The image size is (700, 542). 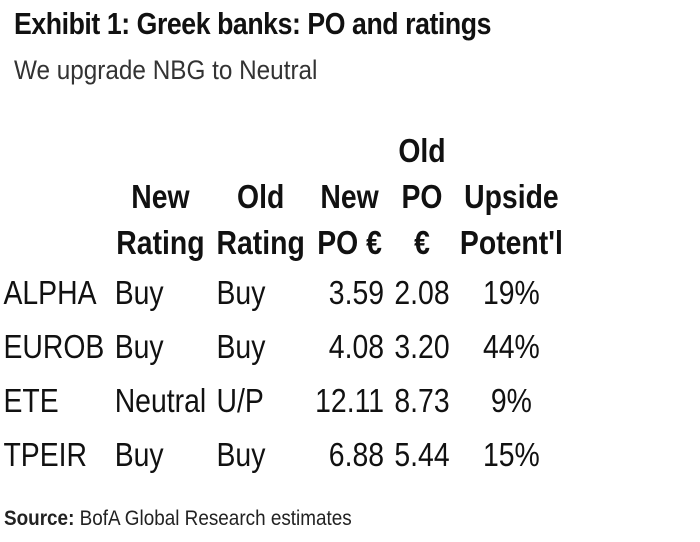 I want to click on header-new-rating-line1, so click(x=161, y=151).